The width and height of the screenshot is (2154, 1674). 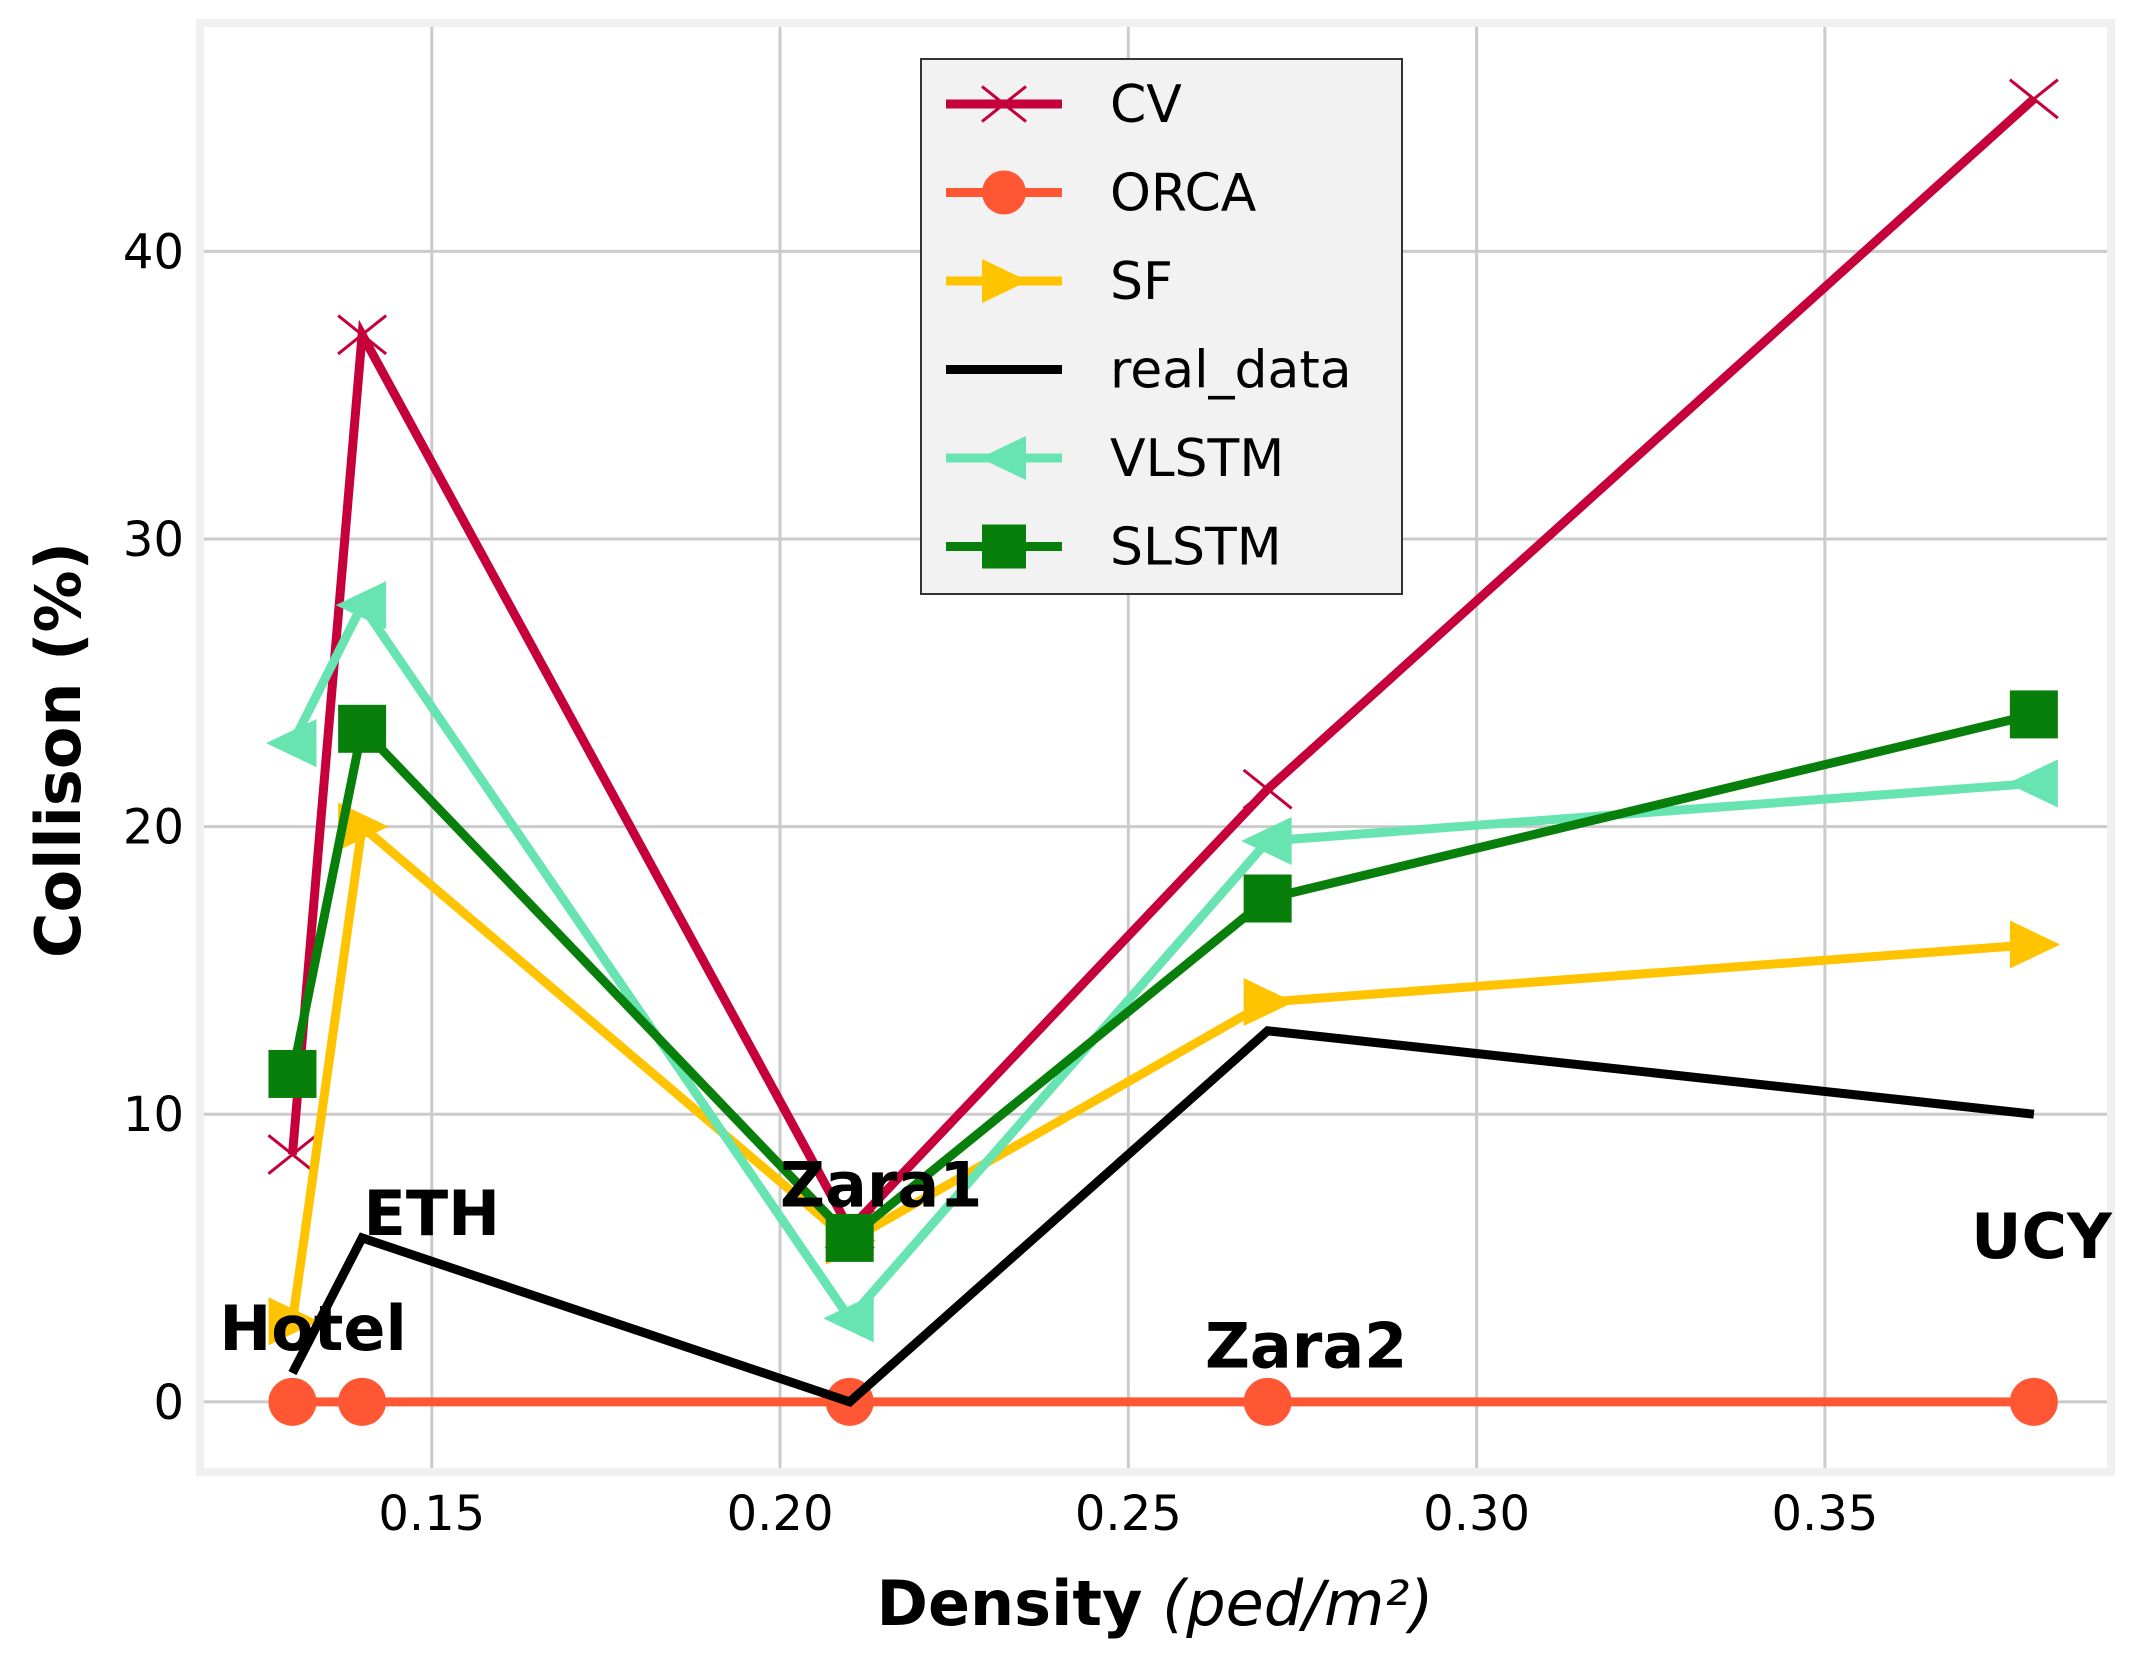 What do you see at coordinates (1010, 1603) in the screenshot?
I see `x-axis-label-main: Density` at bounding box center [1010, 1603].